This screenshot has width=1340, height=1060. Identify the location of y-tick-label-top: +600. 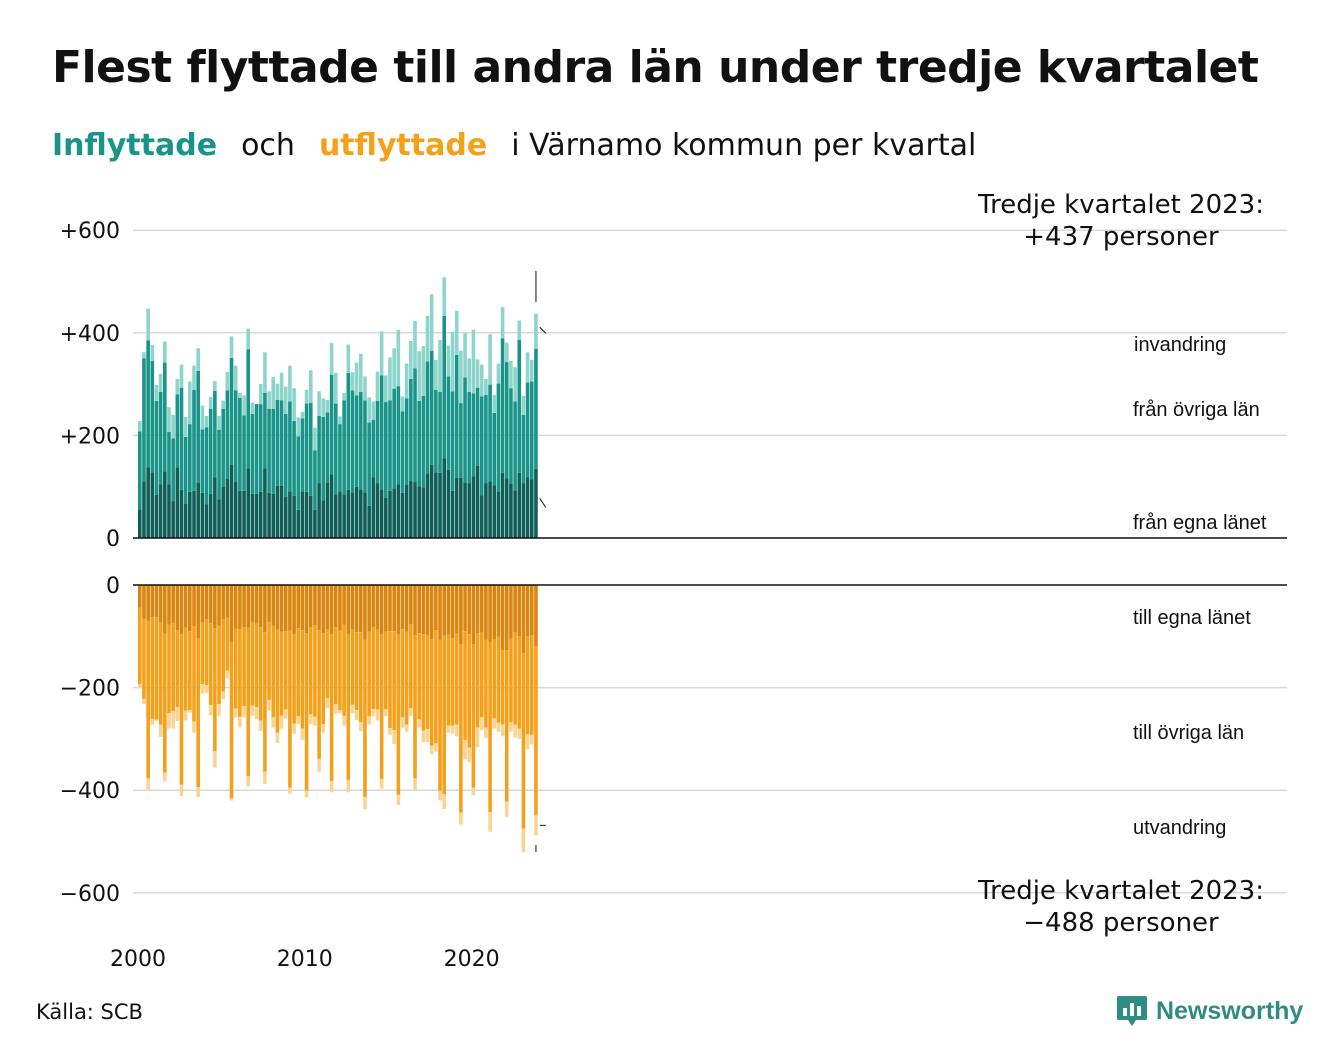
(90, 231).